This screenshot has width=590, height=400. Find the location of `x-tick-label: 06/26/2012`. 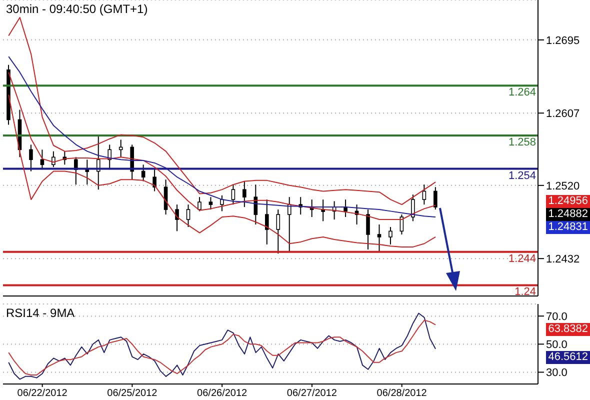

x-tick-label: 06/26/2012 is located at coordinates (222, 394).